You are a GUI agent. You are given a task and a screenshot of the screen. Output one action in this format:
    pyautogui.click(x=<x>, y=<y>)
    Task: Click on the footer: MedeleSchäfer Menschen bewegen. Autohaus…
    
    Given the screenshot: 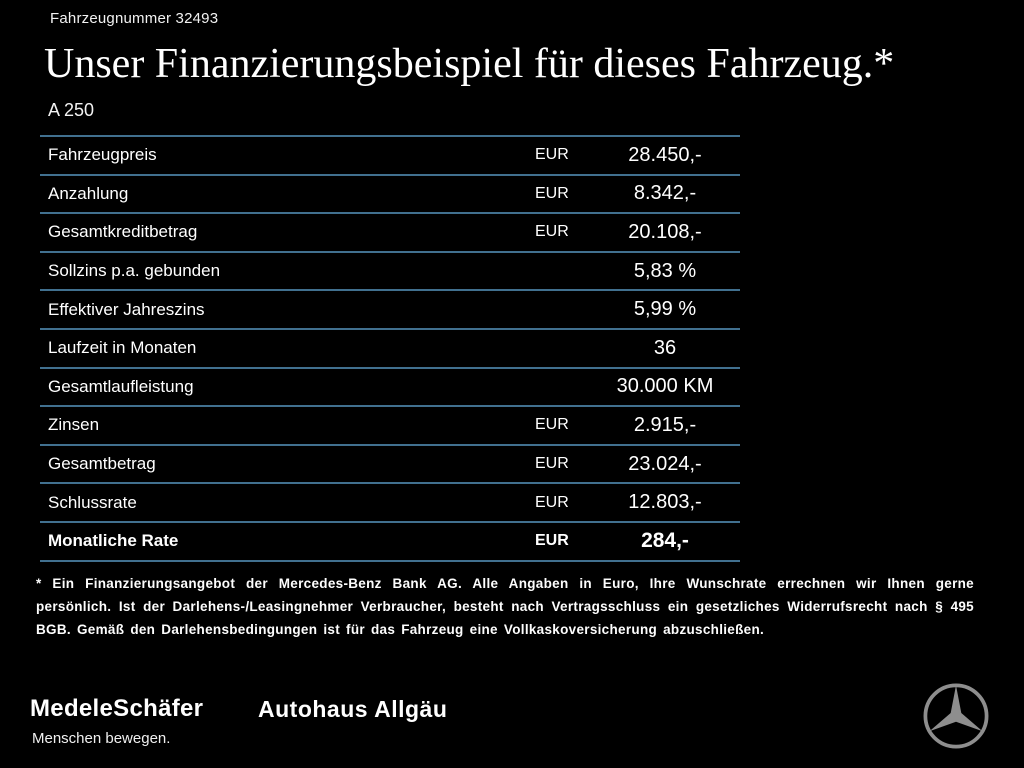 What is the action you would take?
    pyautogui.click(x=512, y=724)
    